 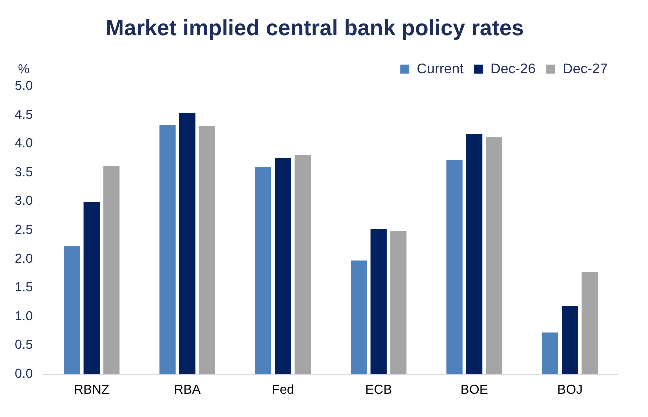 What do you see at coordinates (570, 389) in the screenshot?
I see `x-tick-label: BOJ` at bounding box center [570, 389].